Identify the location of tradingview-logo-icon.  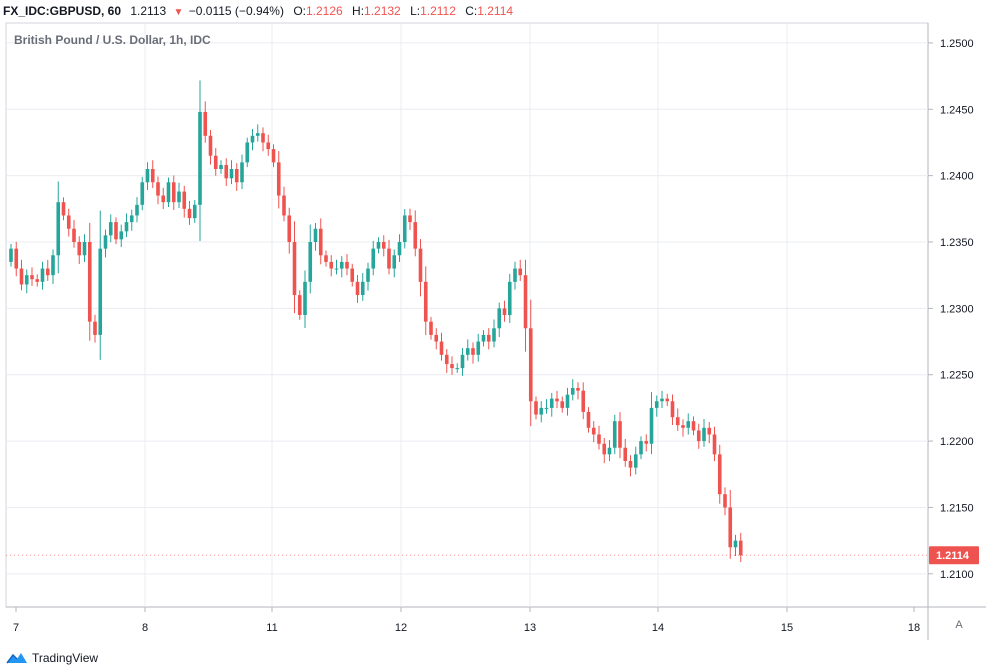
(16, 658).